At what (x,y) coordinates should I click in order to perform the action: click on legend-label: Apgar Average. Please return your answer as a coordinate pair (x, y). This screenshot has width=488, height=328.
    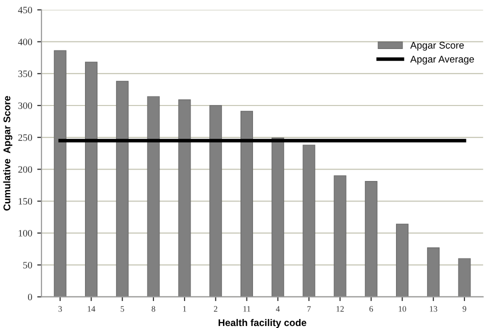
    Looking at the image, I should click on (442, 60).